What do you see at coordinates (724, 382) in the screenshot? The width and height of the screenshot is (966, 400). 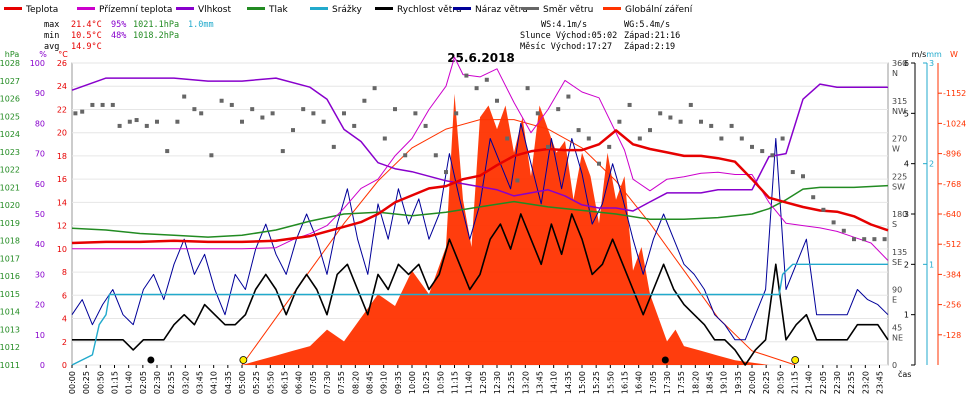 I see `x-tick-label: 19:10` at bounding box center [724, 382].